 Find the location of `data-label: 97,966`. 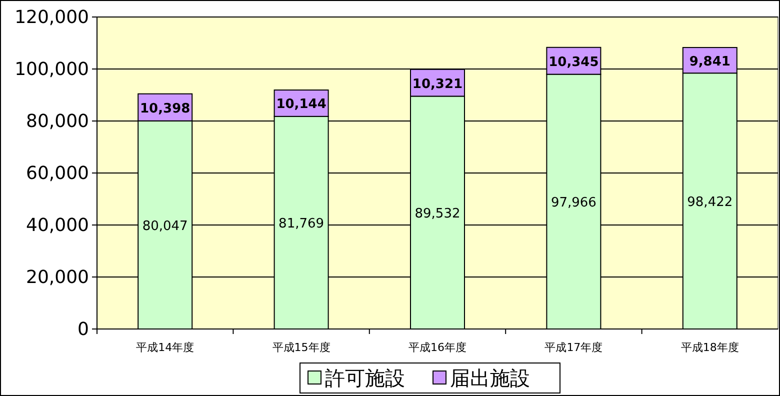

data-label: 97,966 is located at coordinates (573, 203).